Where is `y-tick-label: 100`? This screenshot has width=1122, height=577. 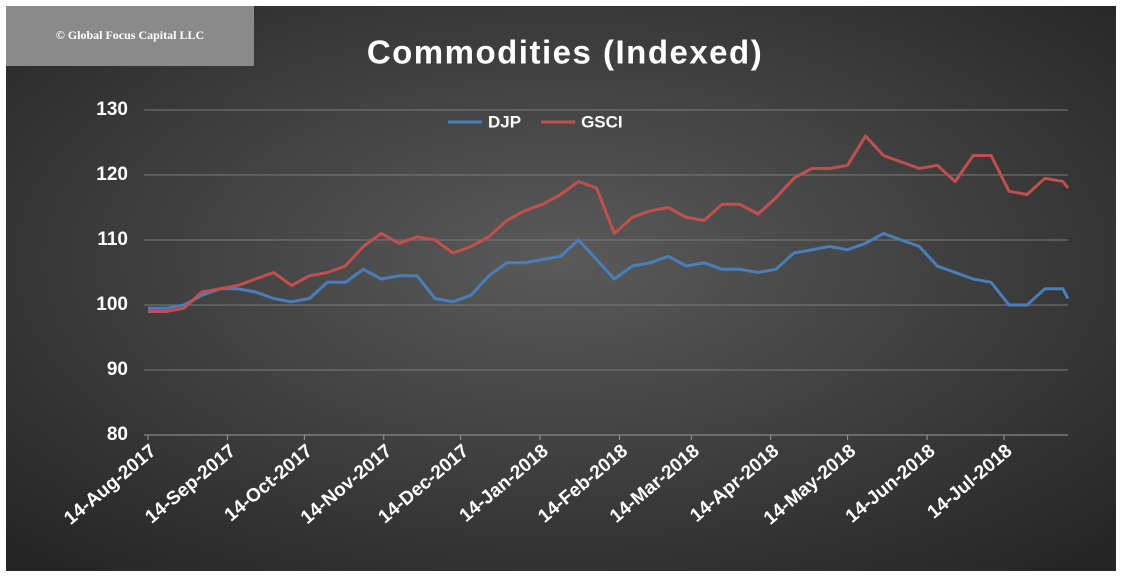
y-tick-label: 100 is located at coordinates (112, 304).